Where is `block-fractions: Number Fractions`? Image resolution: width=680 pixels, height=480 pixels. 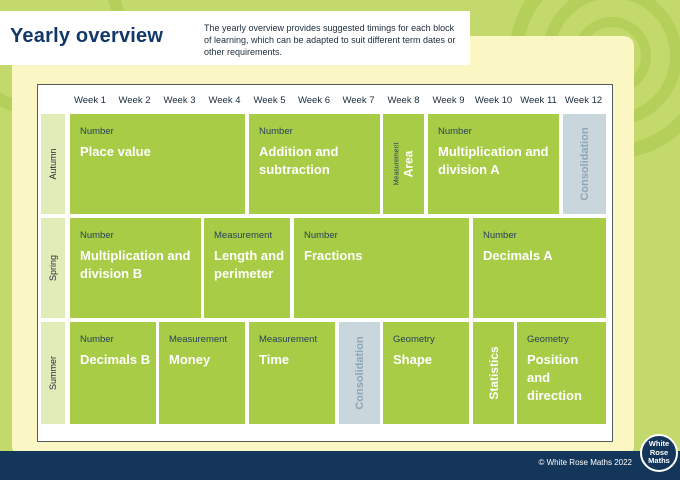
block-fractions: Number Fractions is located at coordinates (381, 268).